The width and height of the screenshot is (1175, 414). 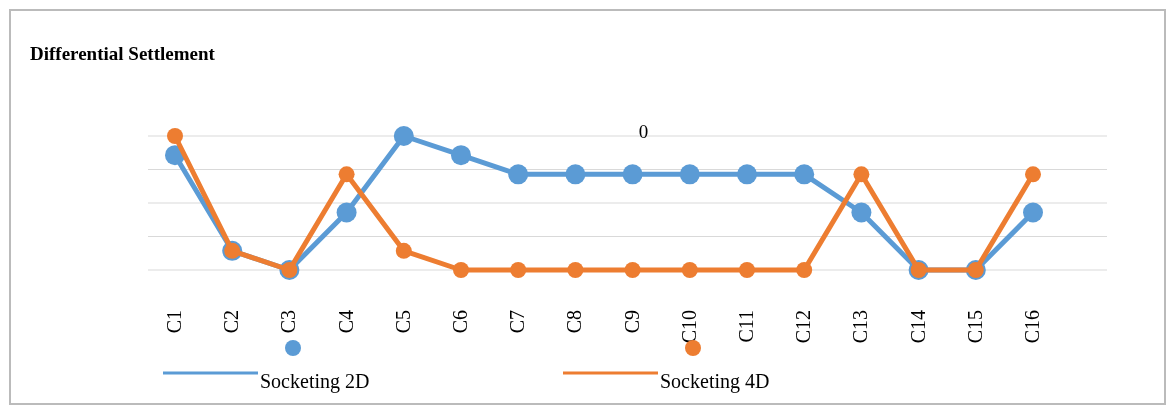 What do you see at coordinates (460, 322) in the screenshot?
I see `x-tick-label: C6` at bounding box center [460, 322].